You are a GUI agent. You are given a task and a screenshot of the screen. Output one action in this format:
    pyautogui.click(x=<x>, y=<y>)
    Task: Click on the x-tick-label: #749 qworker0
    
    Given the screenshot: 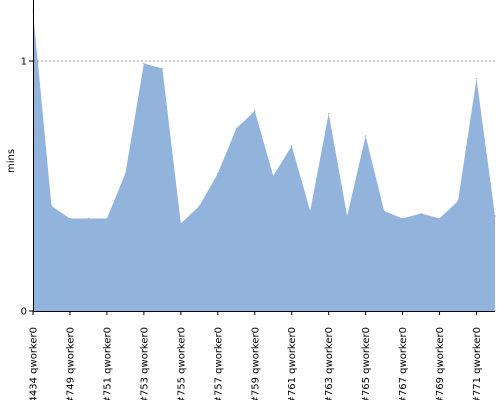 What is the action you would take?
    pyautogui.click(x=70, y=363)
    